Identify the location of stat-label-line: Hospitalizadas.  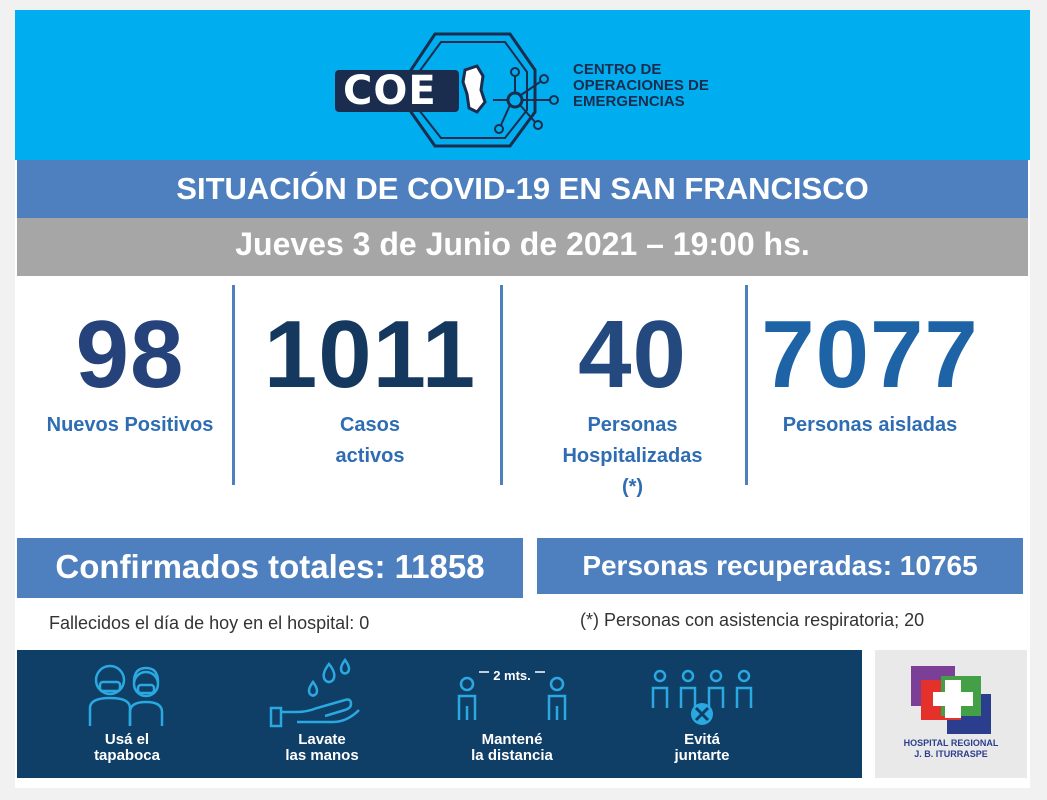
(632, 456).